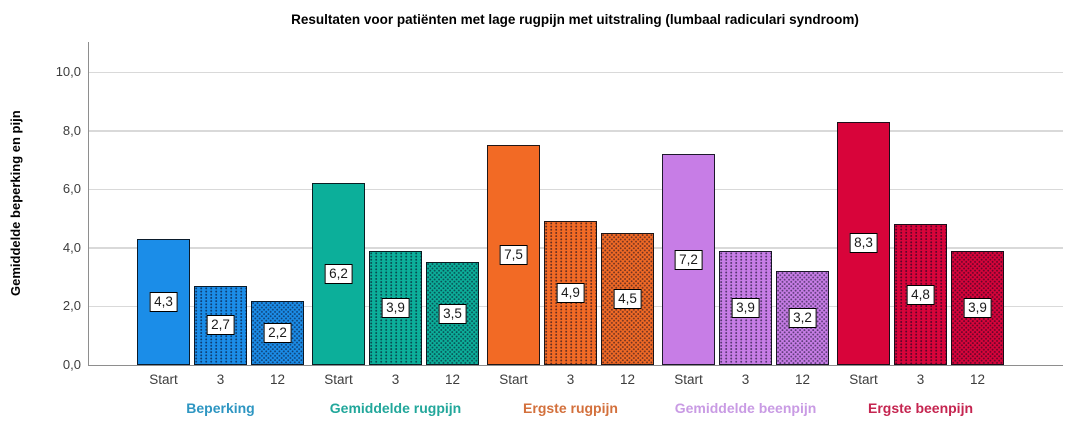 This screenshot has width=1070, height=431. I want to click on bar-group: 7,2 3,9 3,2, so click(745, 259).